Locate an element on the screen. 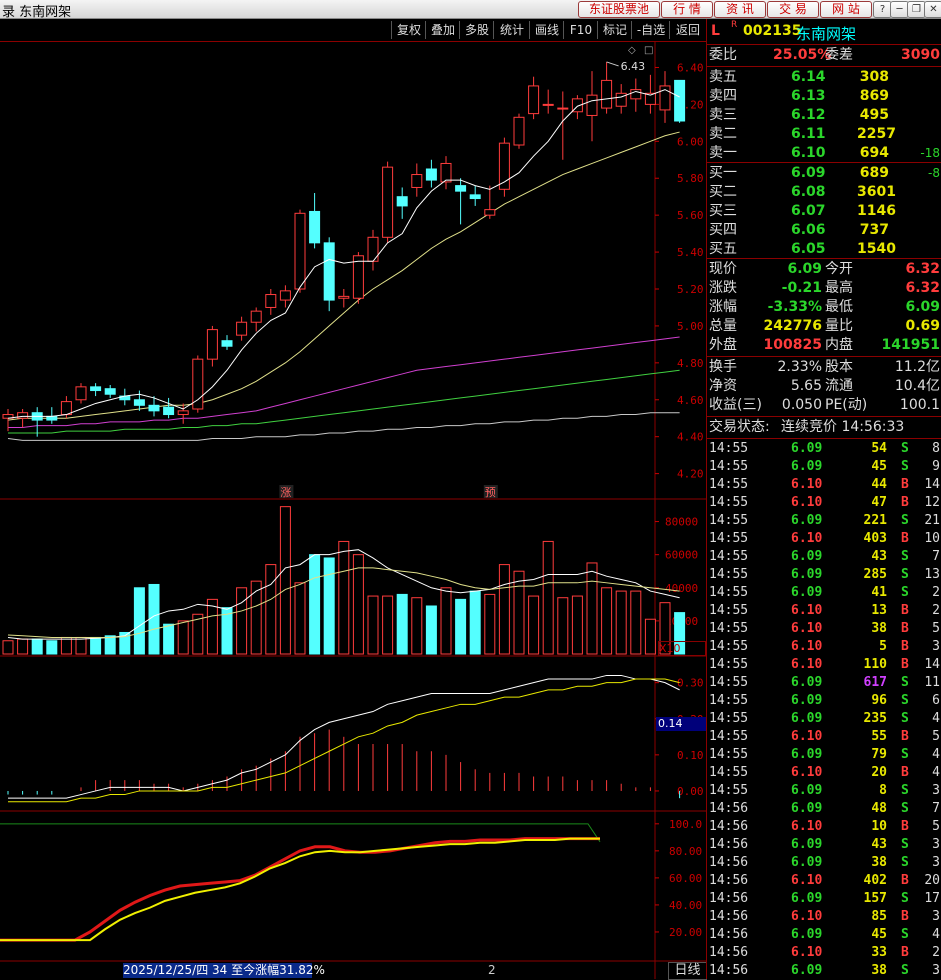  f10-button: F10 is located at coordinates (580, 30).